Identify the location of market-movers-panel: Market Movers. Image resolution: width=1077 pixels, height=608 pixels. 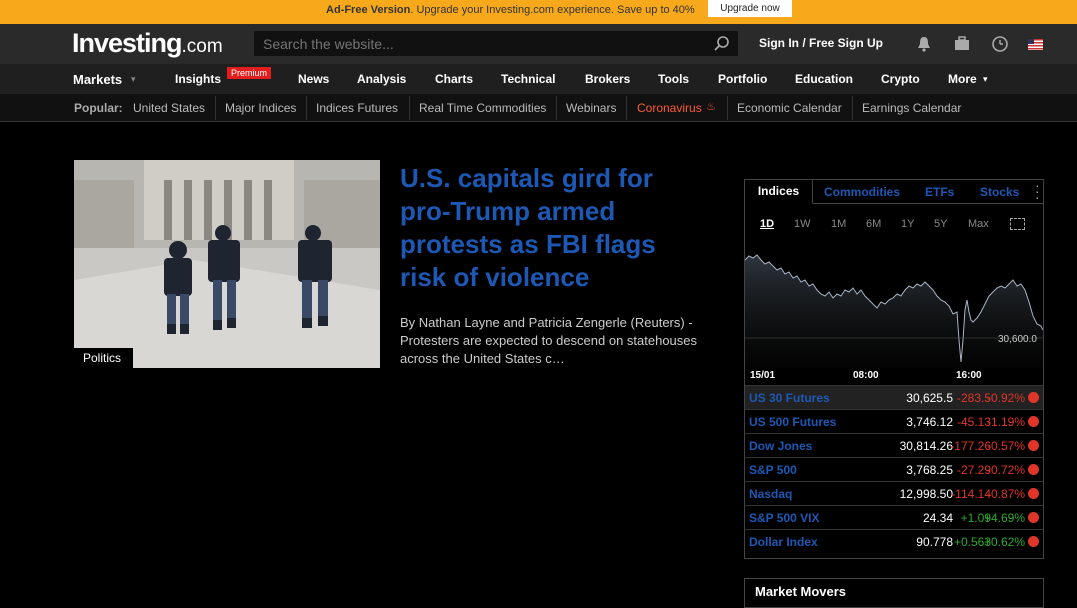
(894, 593).